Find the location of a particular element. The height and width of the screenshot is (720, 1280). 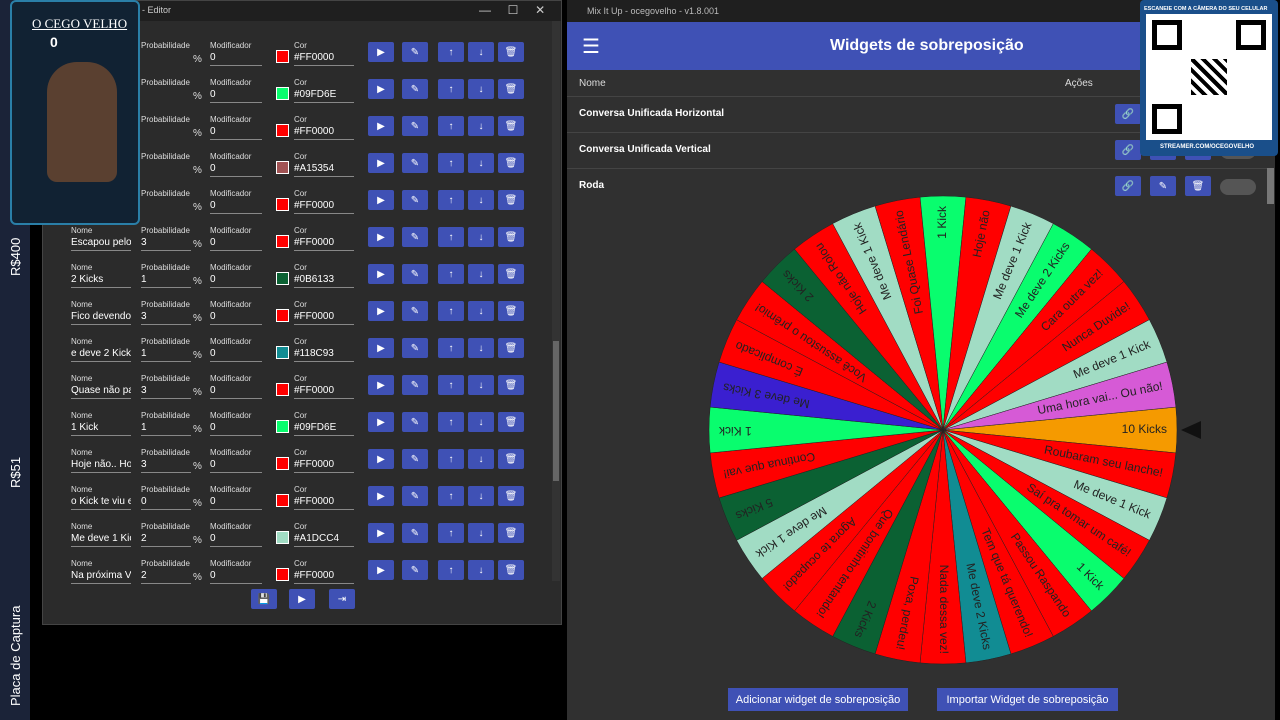

color-field: #A1DCC4 is located at coordinates (324, 540).